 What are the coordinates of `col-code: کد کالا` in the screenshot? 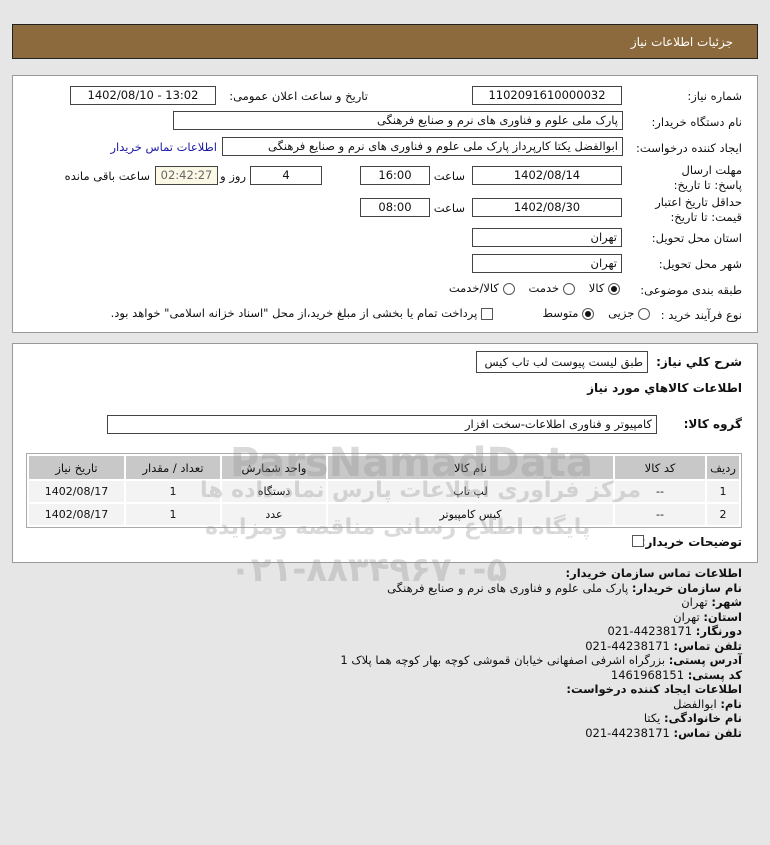 It's located at (660, 467).